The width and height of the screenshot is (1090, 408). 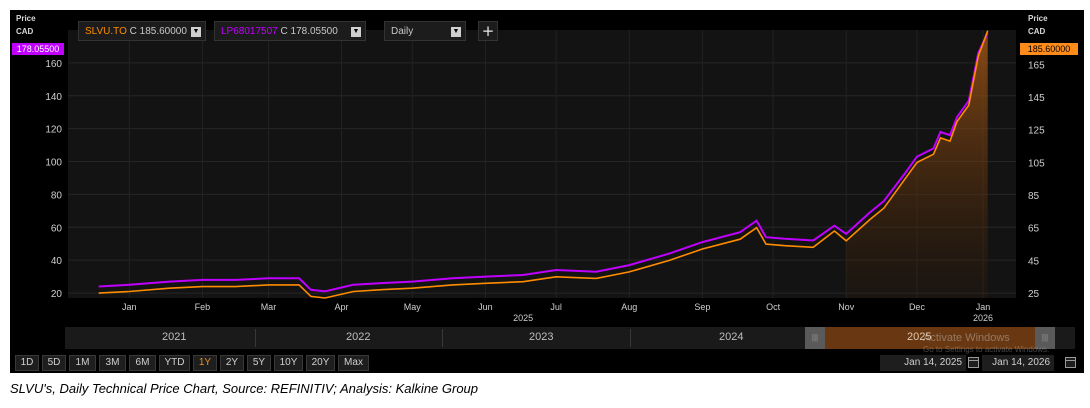 I want to click on navigator-year: 2022, so click(x=358, y=337).